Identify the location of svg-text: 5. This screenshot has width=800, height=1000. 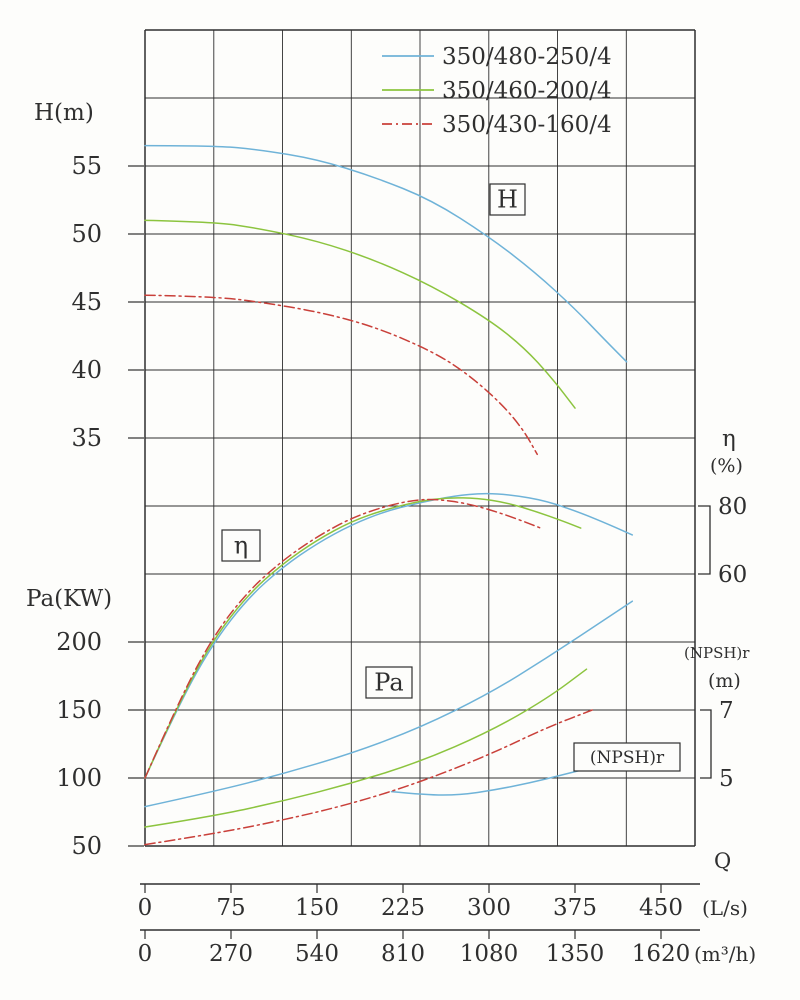
(726, 779).